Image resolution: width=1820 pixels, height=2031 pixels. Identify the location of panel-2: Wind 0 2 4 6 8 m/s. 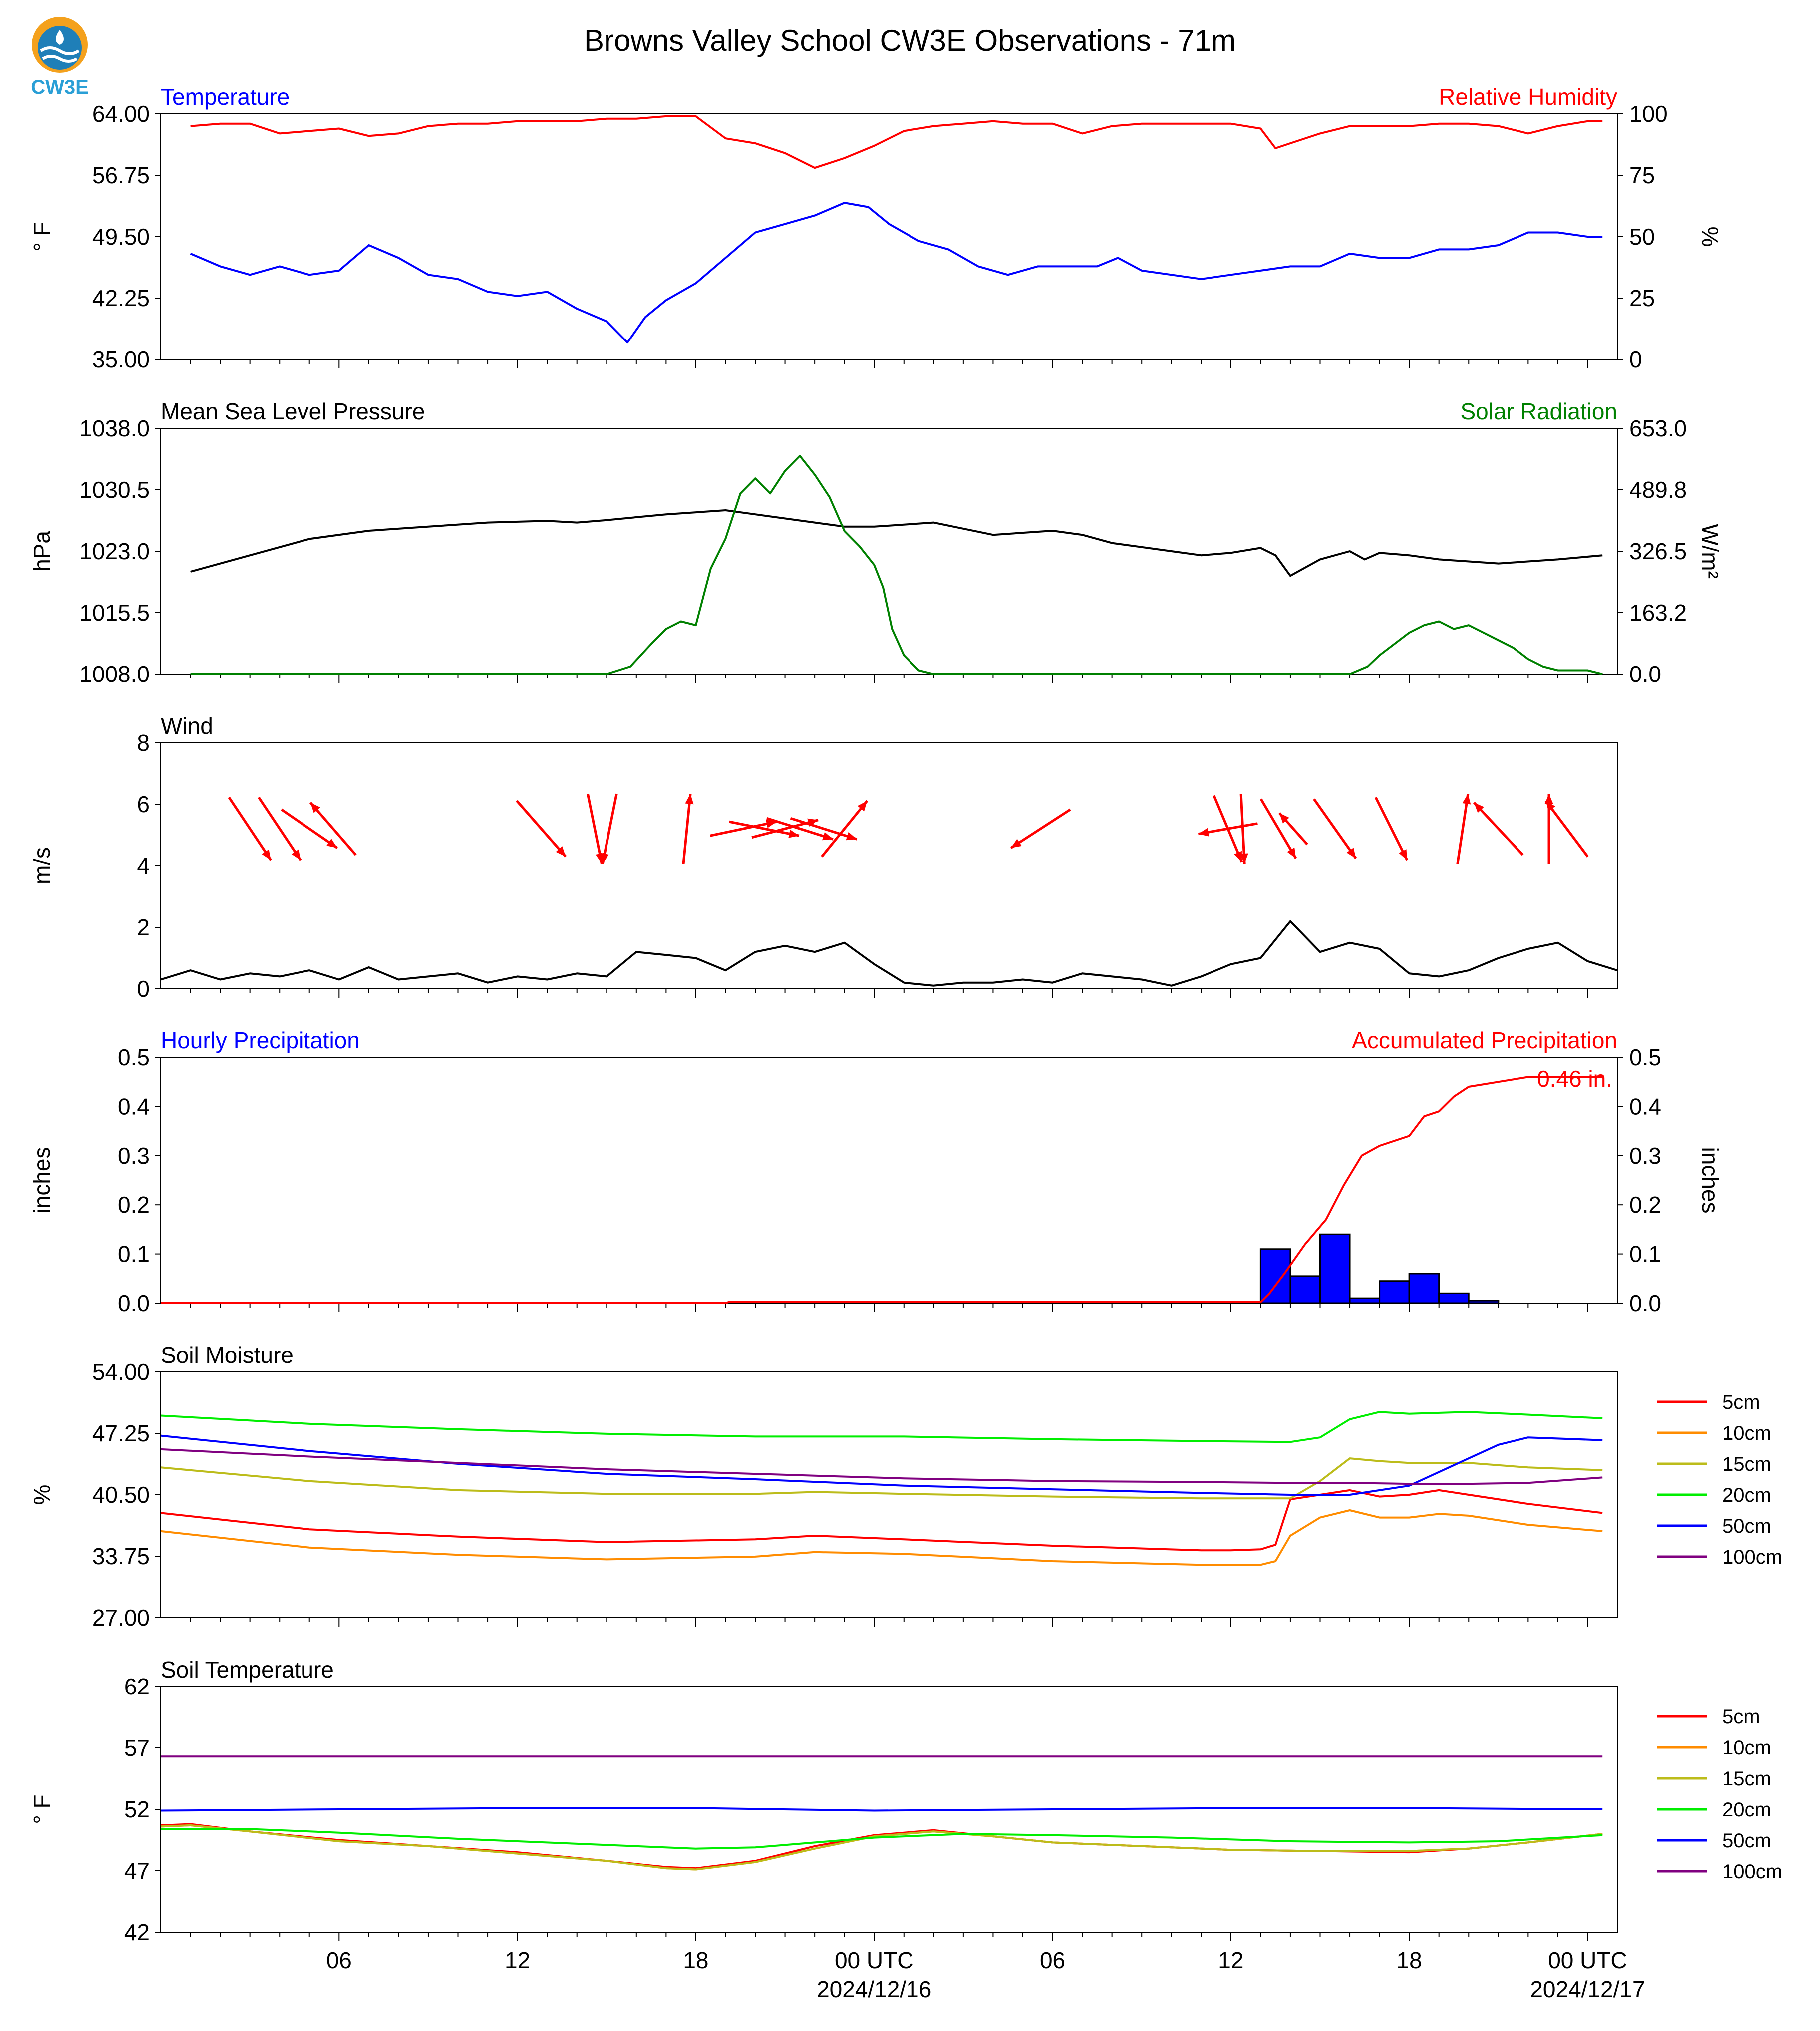
(823, 858).